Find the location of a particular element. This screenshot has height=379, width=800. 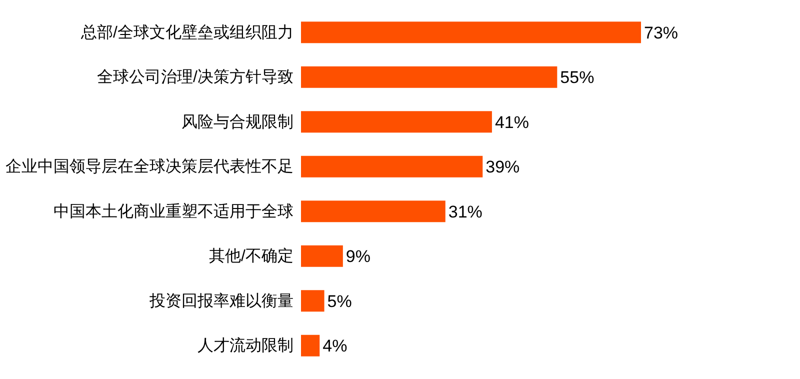

data-label: 41% is located at coordinates (511, 122).